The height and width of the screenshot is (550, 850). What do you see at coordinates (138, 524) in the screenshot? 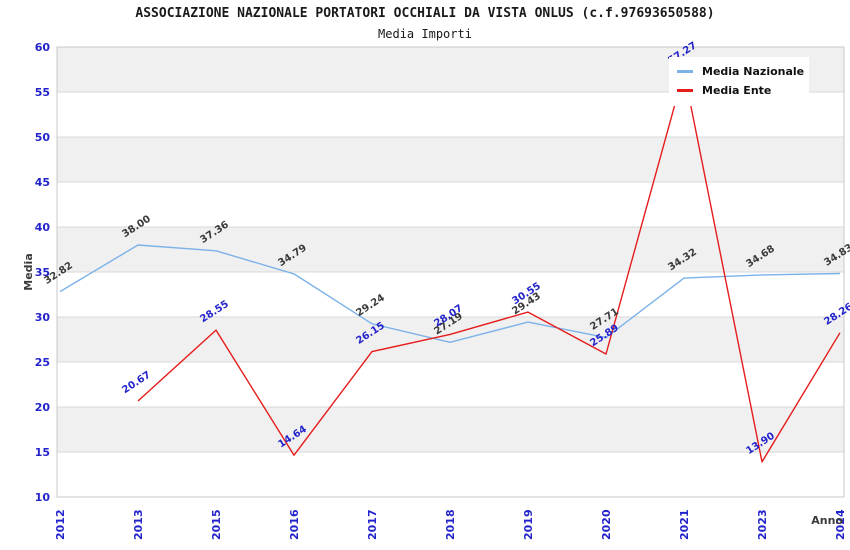
I see `x-tick-label: 2013` at bounding box center [138, 524].